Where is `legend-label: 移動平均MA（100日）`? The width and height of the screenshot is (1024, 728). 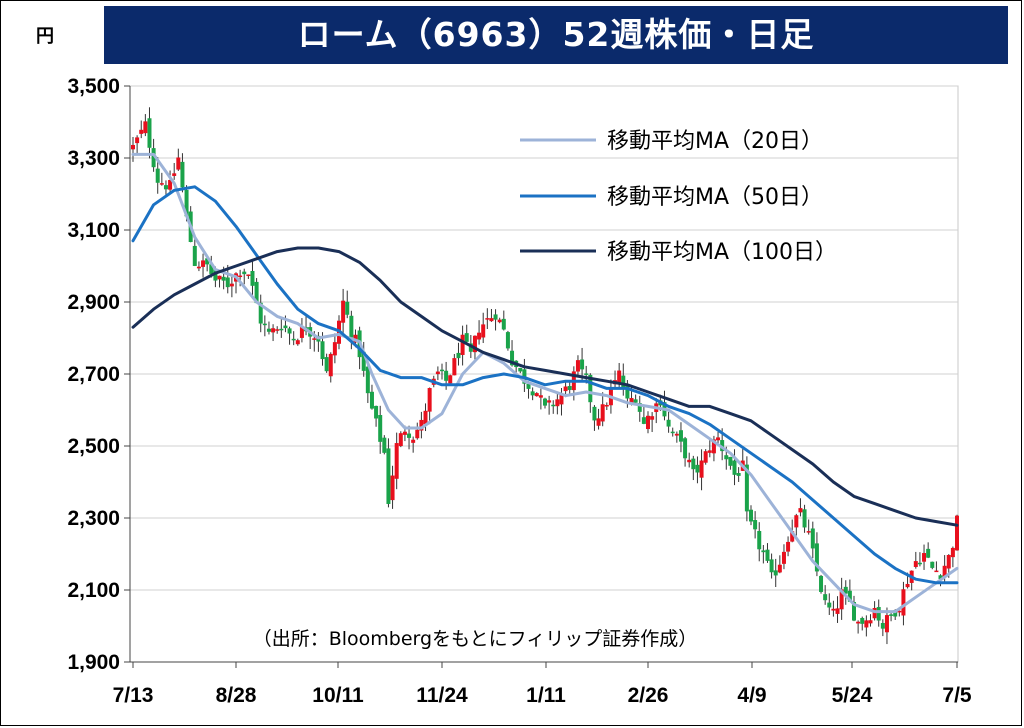
legend-label: 移動平均MA（100日） is located at coordinates (722, 252).